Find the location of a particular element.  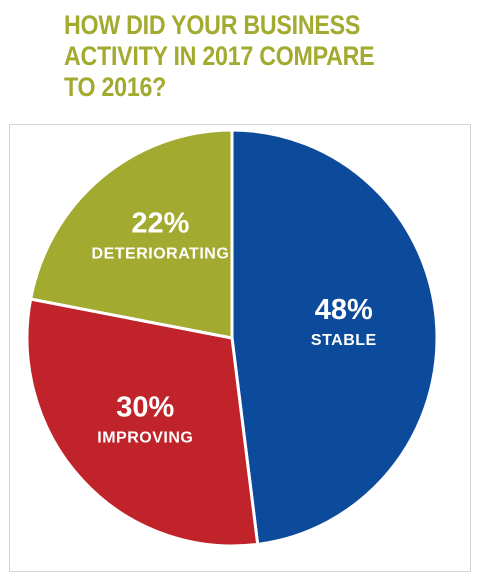

title-line-3: TO 2016? is located at coordinates (115, 87).